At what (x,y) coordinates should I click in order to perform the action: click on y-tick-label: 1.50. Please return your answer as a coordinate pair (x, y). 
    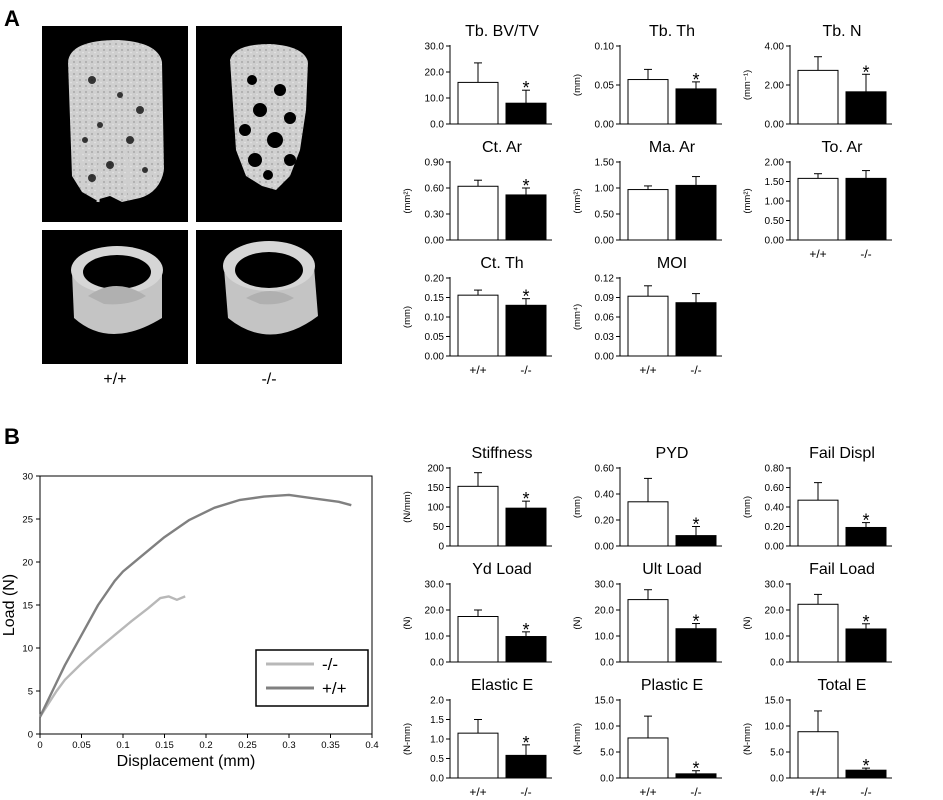
    Looking at the image, I should click on (605, 163).